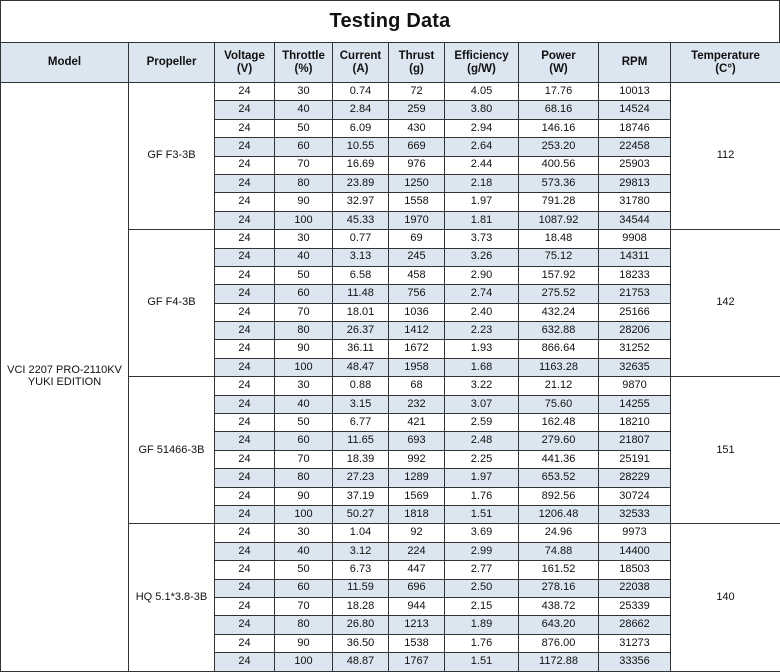 This screenshot has width=780, height=672. What do you see at coordinates (416, 662) in the screenshot?
I see `thrust-cell: 1767` at bounding box center [416, 662].